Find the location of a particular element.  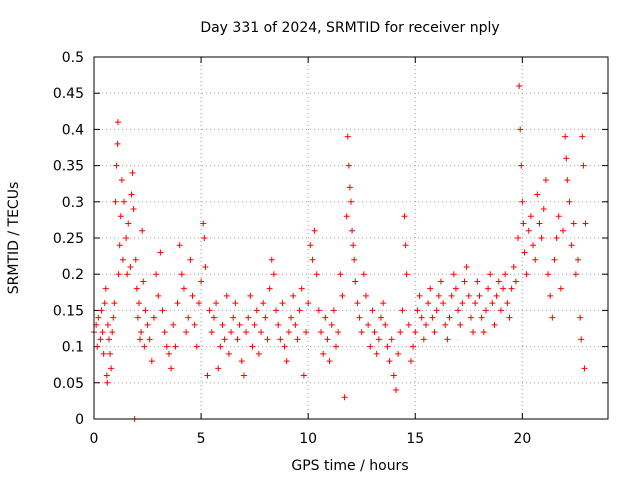

y-tick-label: 0.45 is located at coordinates (68, 94).